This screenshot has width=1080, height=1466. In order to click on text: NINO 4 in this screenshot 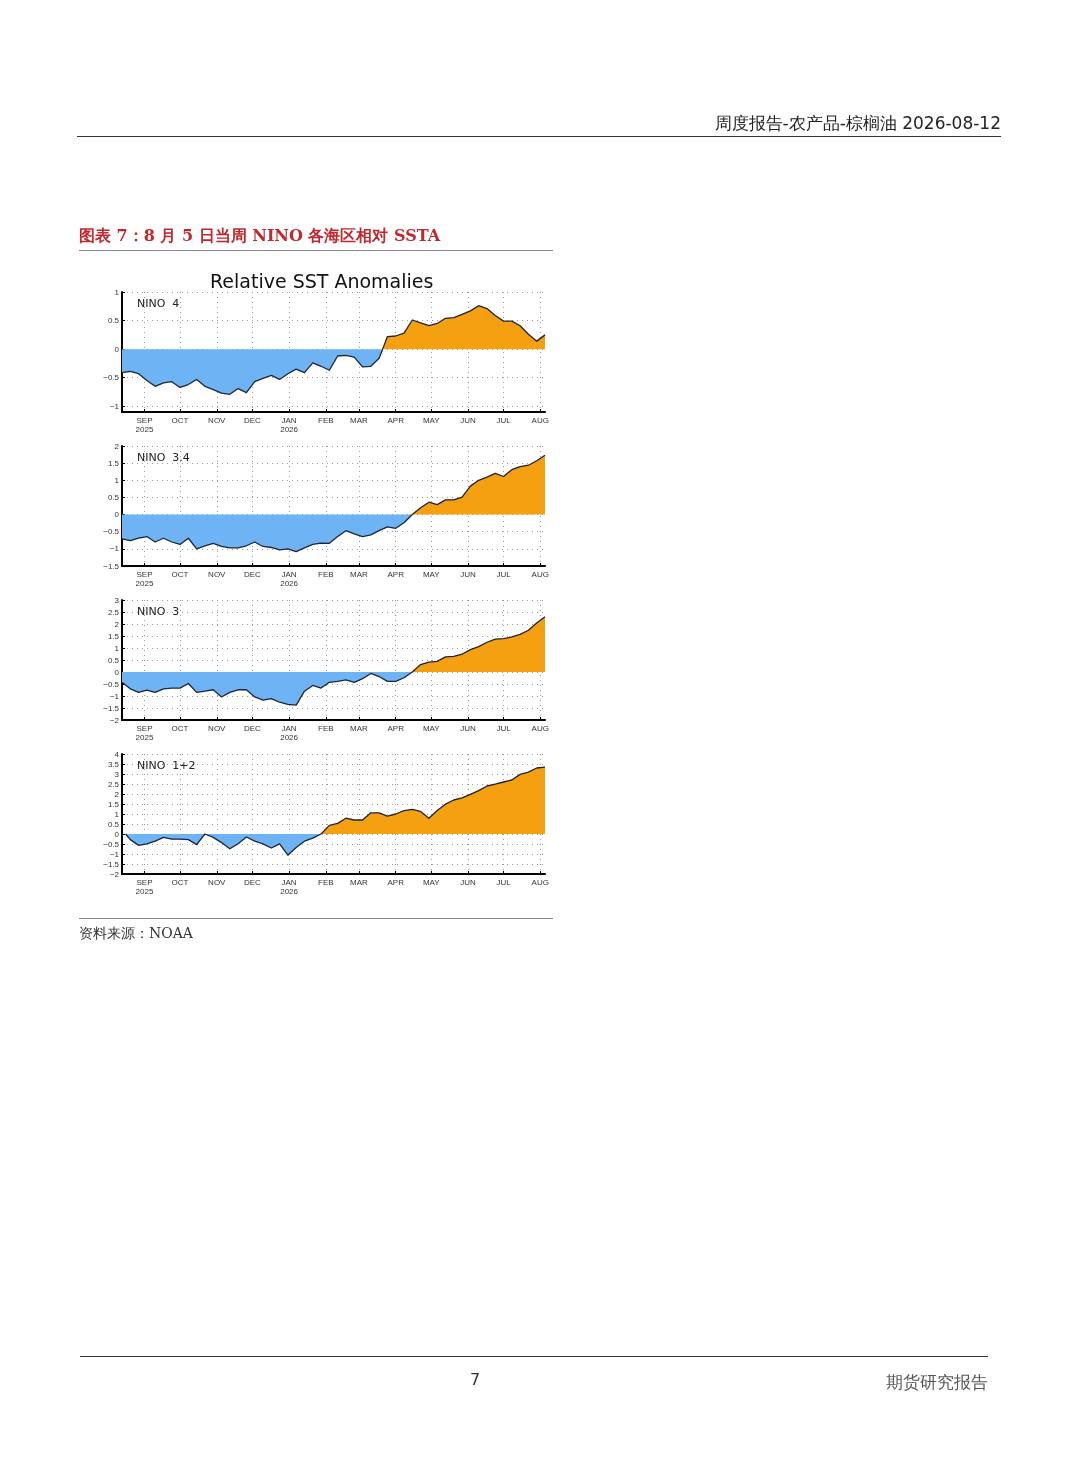, I will do `click(158, 303)`.